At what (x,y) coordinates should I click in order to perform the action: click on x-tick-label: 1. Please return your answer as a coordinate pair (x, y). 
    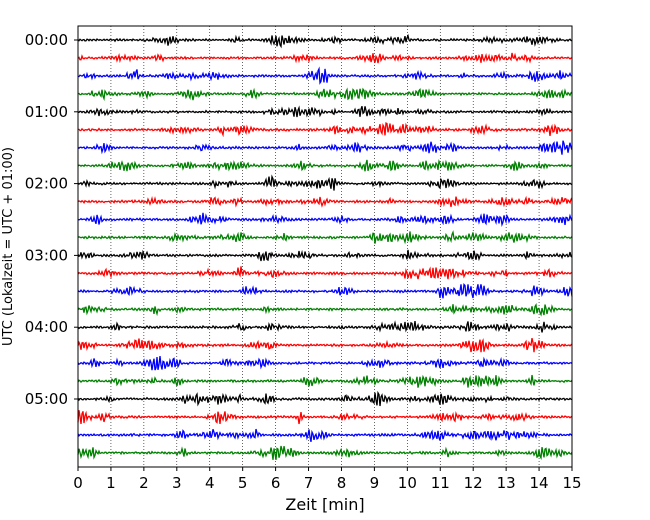
    Looking at the image, I should click on (111, 483).